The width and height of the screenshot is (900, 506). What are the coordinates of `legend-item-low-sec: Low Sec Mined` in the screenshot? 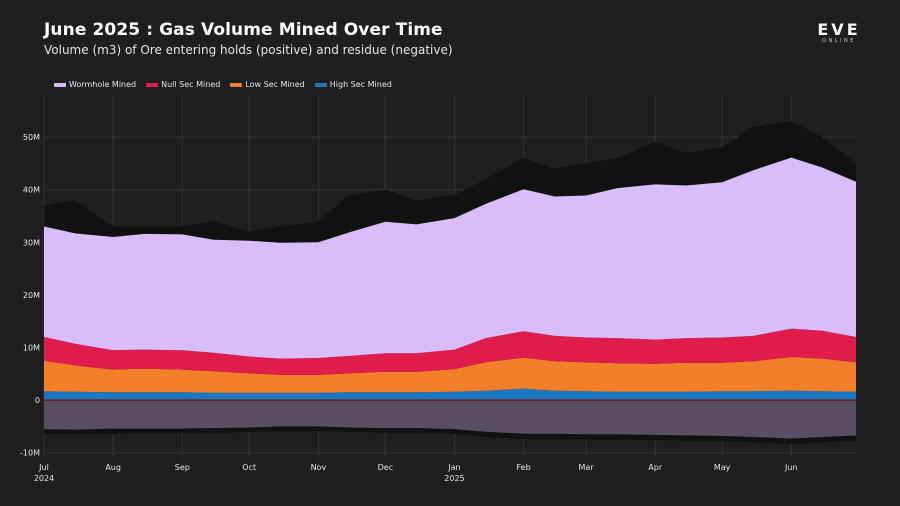 It's located at (267, 84).